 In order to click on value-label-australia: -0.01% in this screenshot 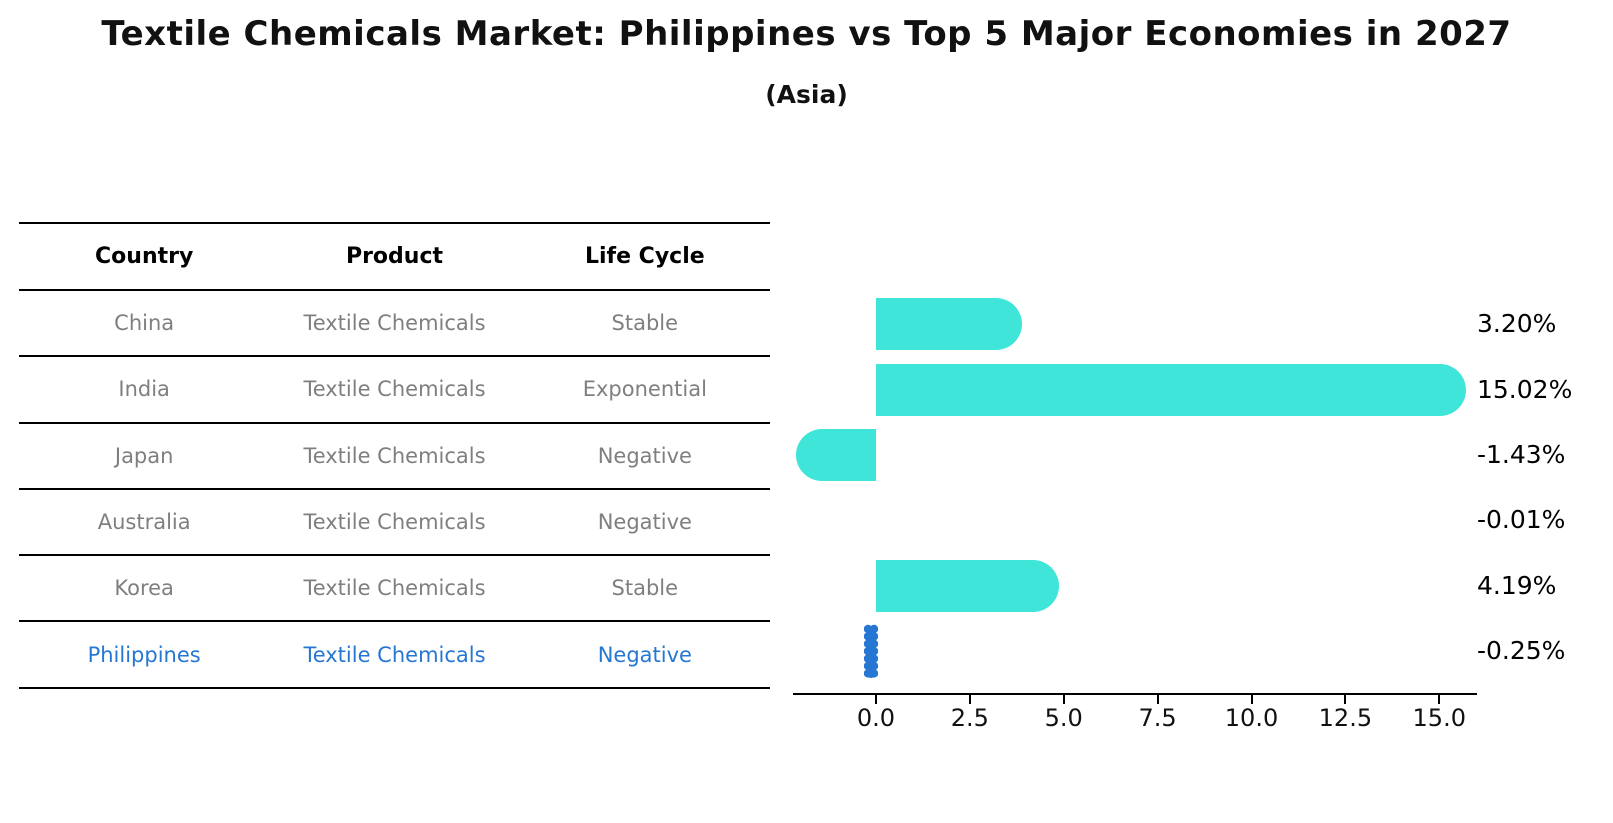, I will do `click(1521, 519)`.